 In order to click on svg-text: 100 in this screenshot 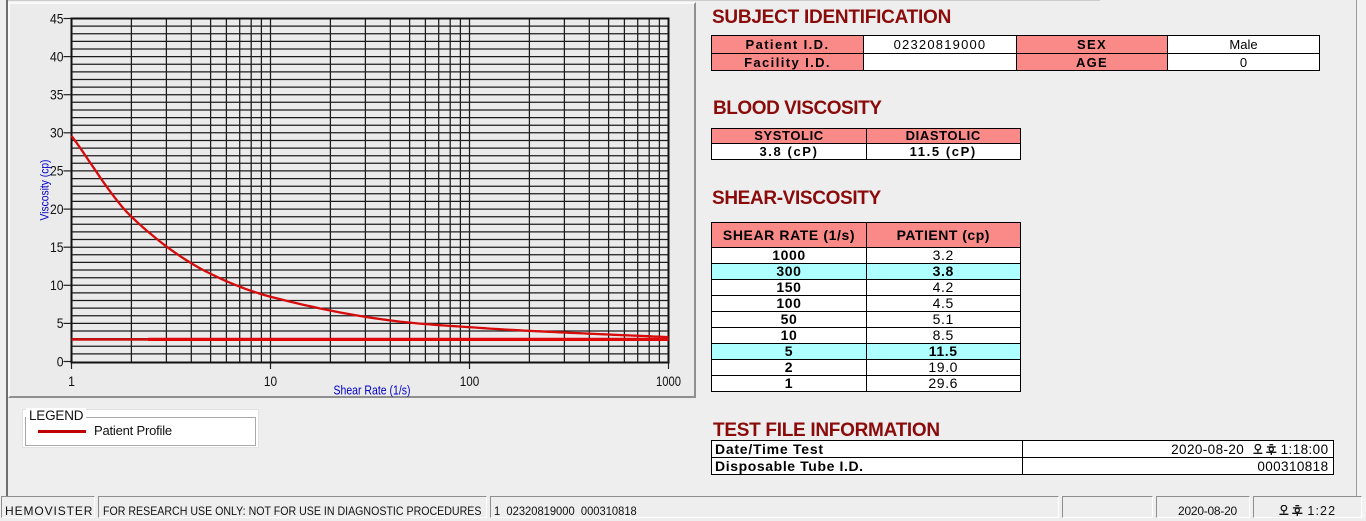, I will do `click(470, 381)`.